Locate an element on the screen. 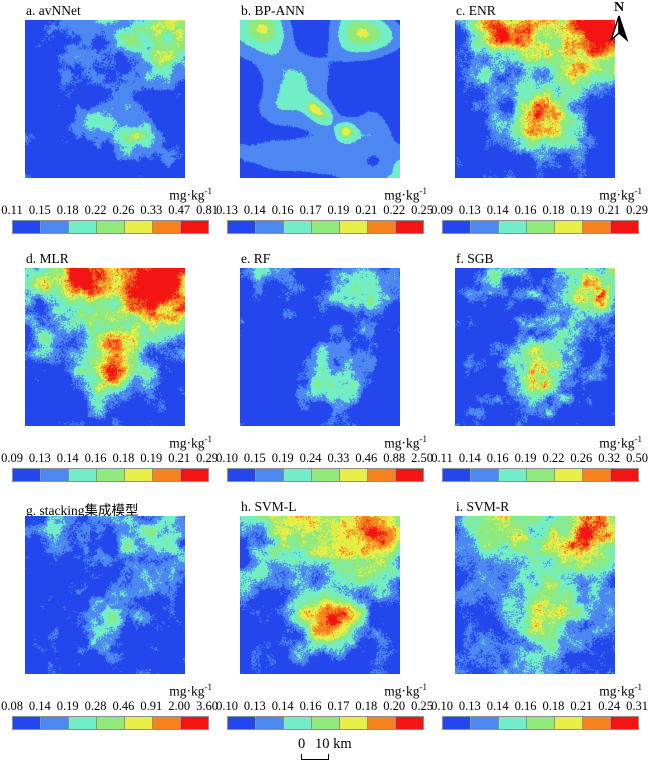 Image resolution: width=650 pixels, height=762 pixels. legend-break-label: 0.46 is located at coordinates (366, 458).